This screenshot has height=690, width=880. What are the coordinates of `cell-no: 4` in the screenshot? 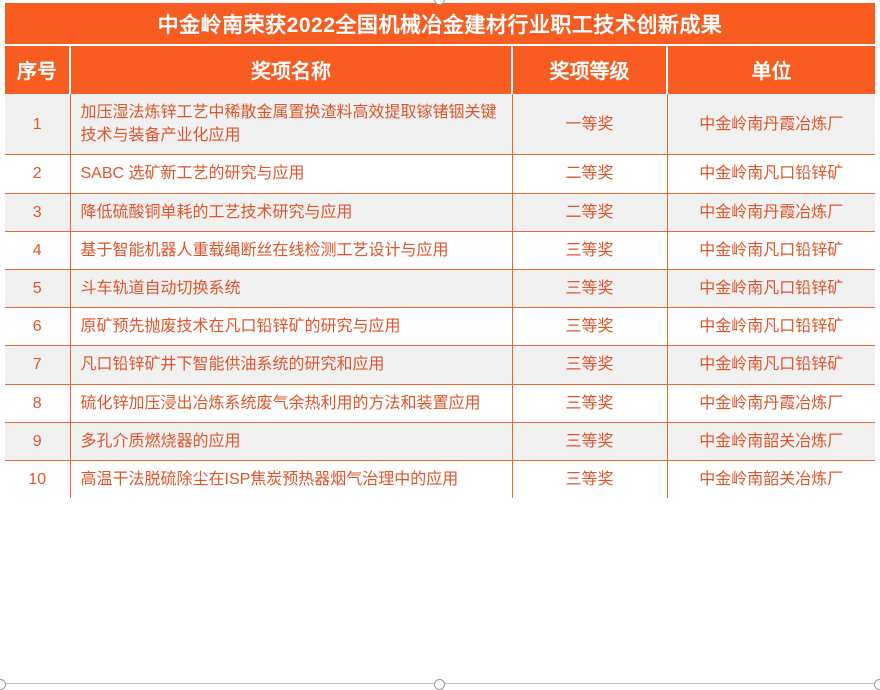 It's located at (37, 250).